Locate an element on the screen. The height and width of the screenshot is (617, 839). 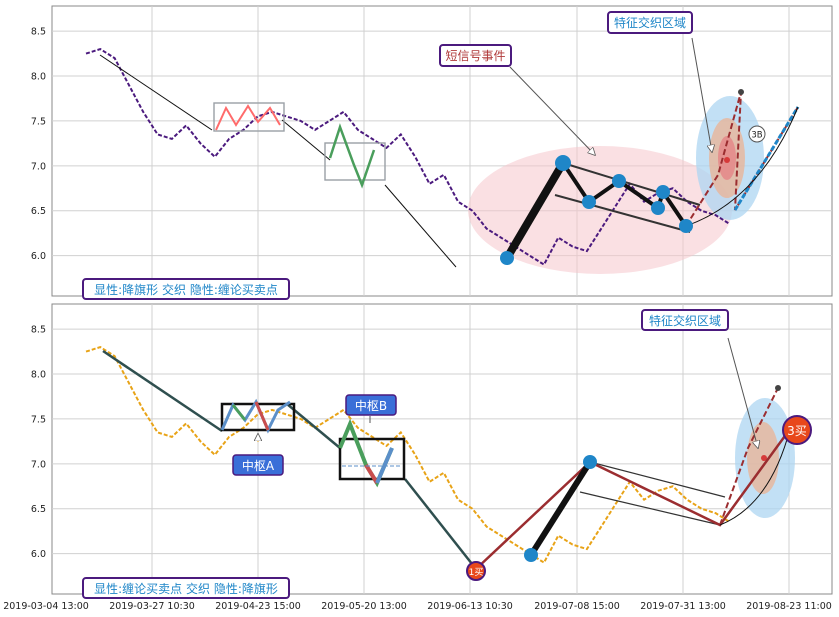
panel-top-y-ticks: 8.5 8.0 7.5 7.0 6.5 6.0 is located at coordinates (38, 144).